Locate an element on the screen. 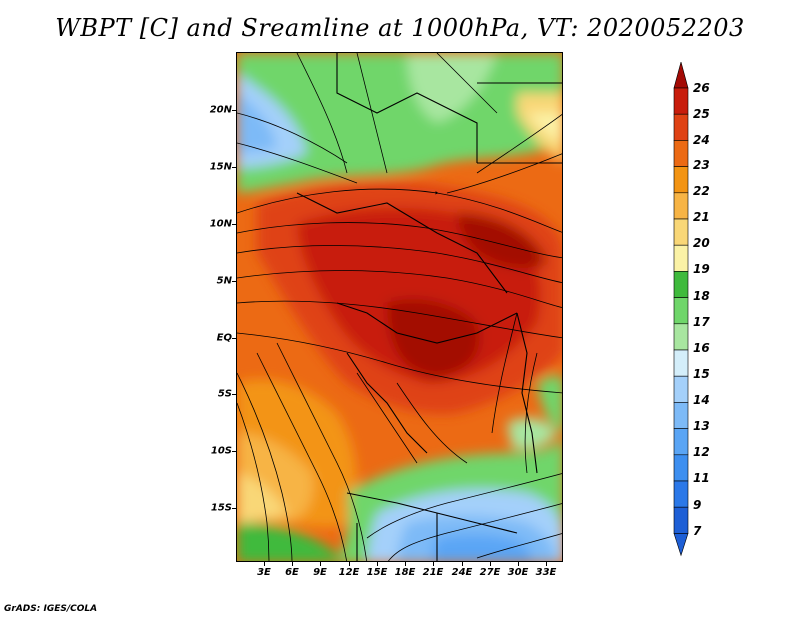 This screenshot has height=618, width=800. lat-label-15s: 15S is located at coordinates (221, 508).